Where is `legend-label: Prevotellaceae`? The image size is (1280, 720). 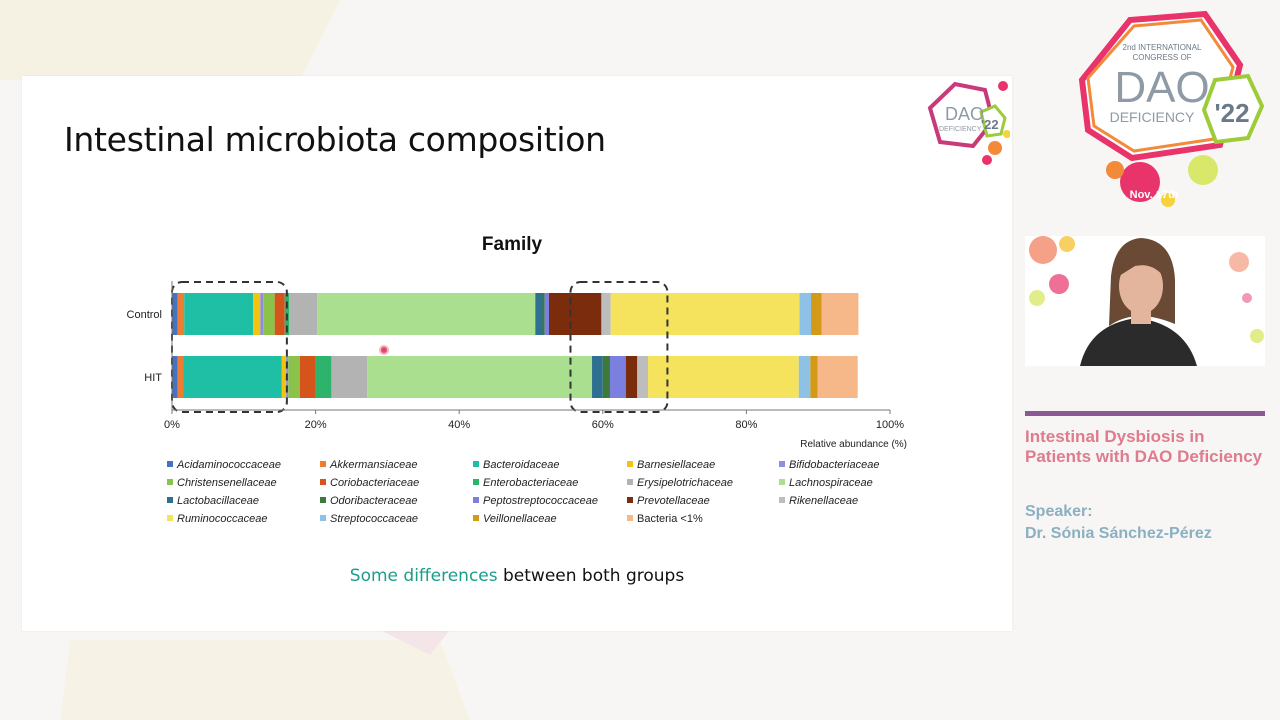 legend-label: Prevotellaceae is located at coordinates (673, 501).